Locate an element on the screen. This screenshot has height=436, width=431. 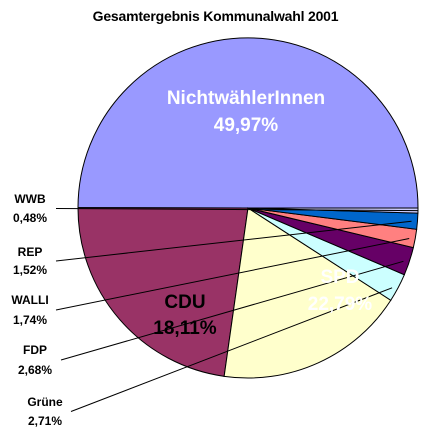
slice-value-cdu: 18,11% is located at coordinates (184, 328).